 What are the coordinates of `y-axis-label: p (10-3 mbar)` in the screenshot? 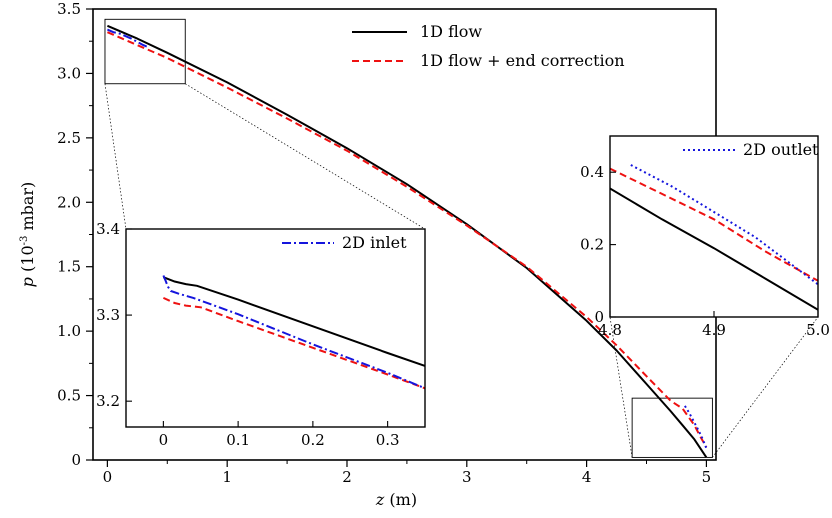 It's located at (27, 235).